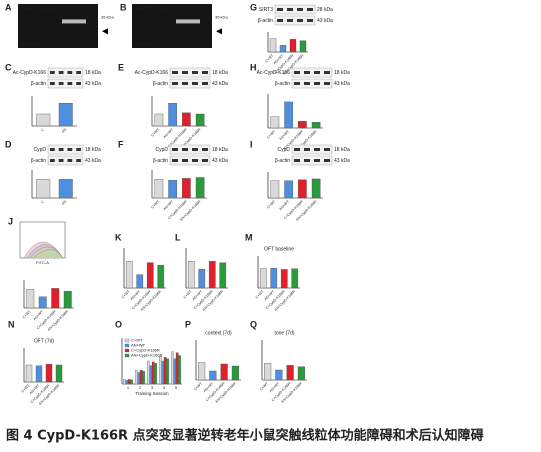  What do you see at coordinates (48, 254) in the screenshot?
I see `hist-curve` at bounding box center [48, 254].